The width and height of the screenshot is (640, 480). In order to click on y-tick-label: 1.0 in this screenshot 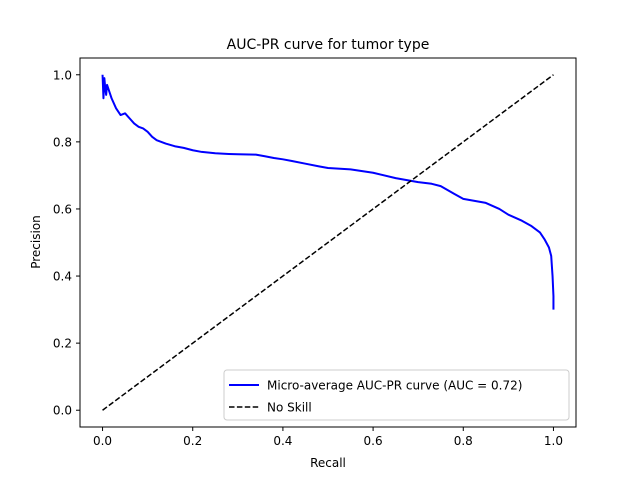, I will do `click(62, 75)`.